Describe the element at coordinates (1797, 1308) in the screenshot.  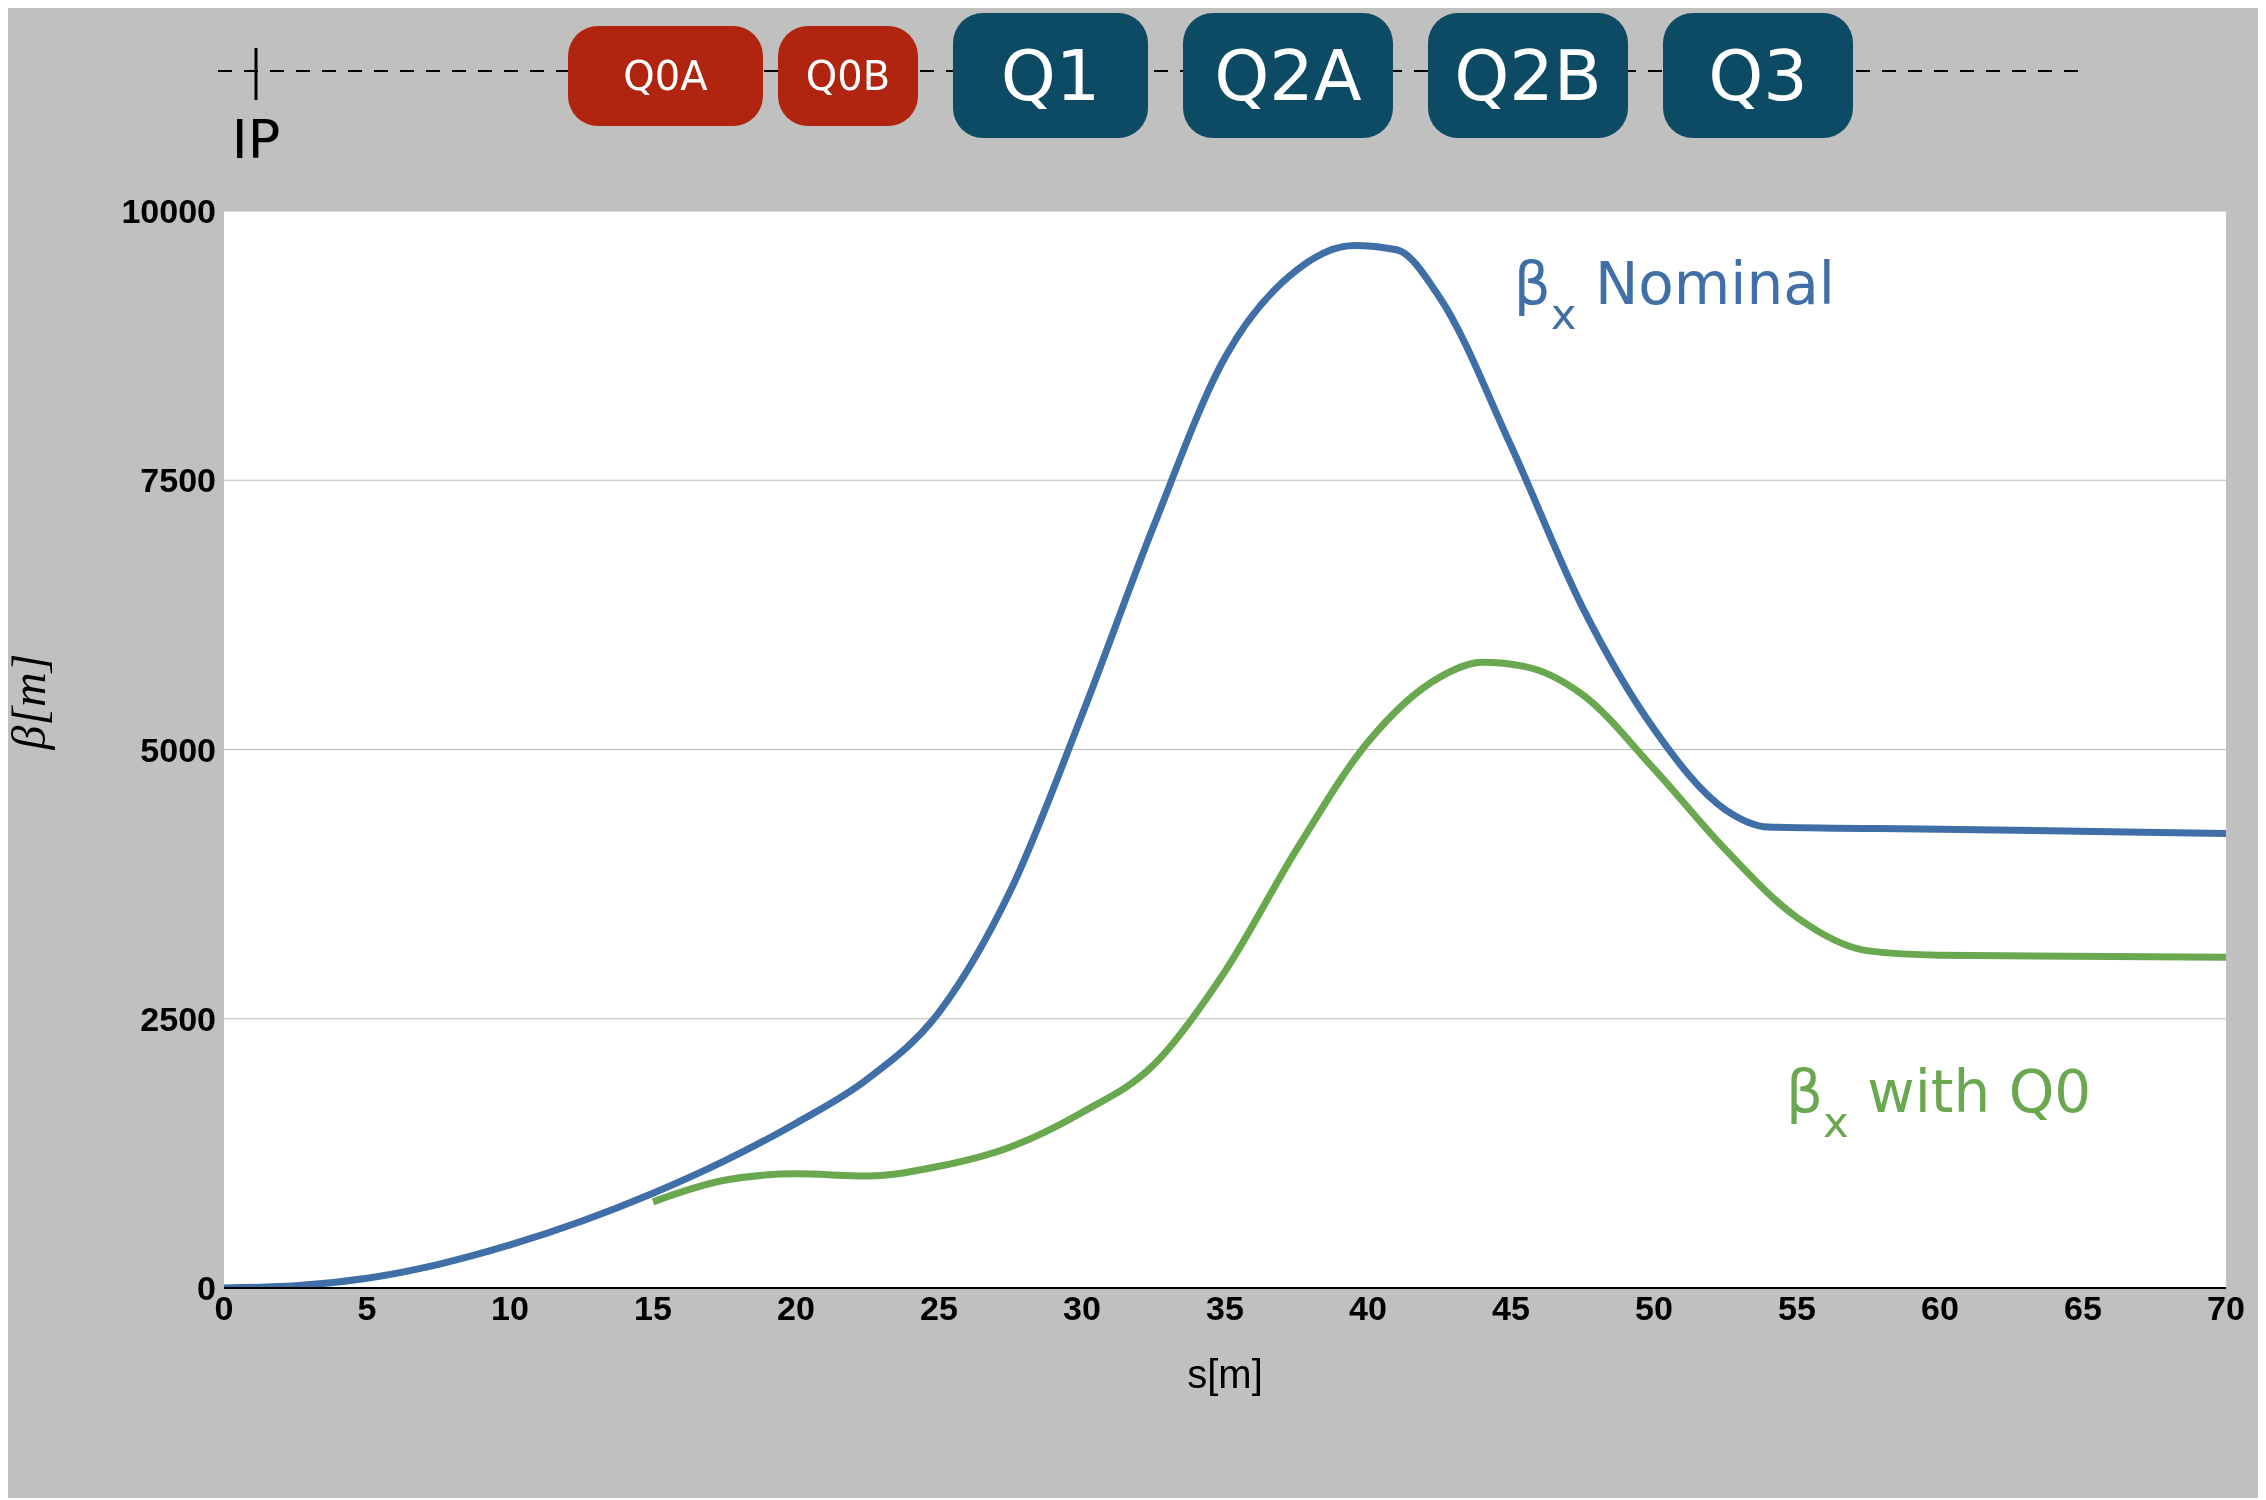
I see `x-tick-label: 55` at that location.